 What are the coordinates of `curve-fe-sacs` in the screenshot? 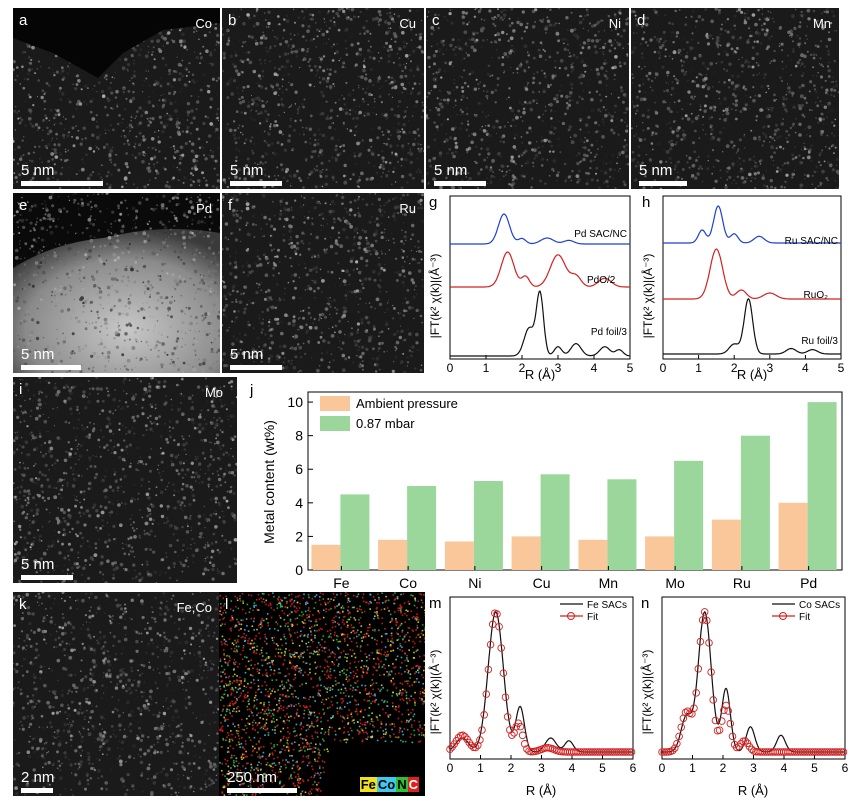 It's located at (541, 682).